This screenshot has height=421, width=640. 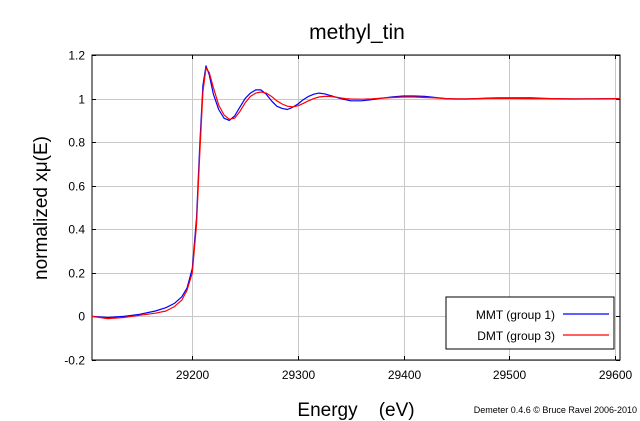 I want to click on y-tick-label: 0.8, so click(x=76, y=143).